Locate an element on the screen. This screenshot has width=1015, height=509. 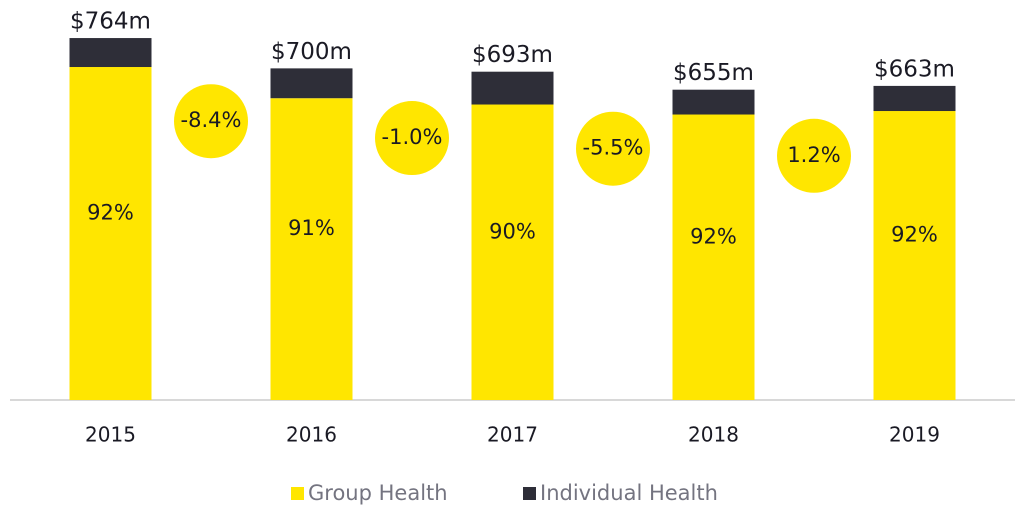
total-label: $700m is located at coordinates (311, 52).